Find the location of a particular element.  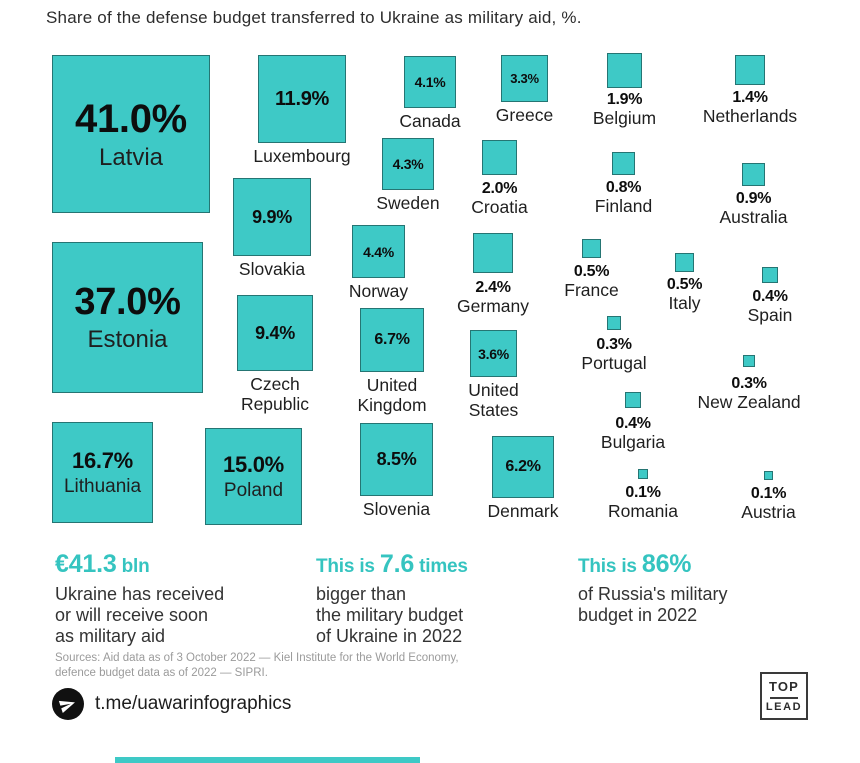

stat-head-value: €41.3 is located at coordinates (86, 564).